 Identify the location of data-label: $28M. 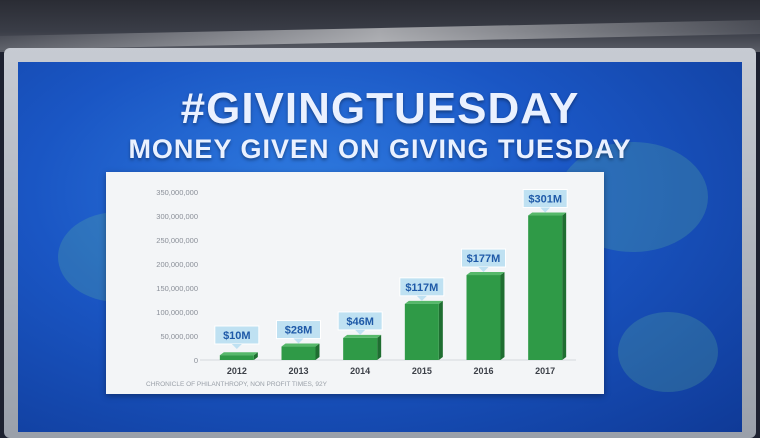
(299, 331).